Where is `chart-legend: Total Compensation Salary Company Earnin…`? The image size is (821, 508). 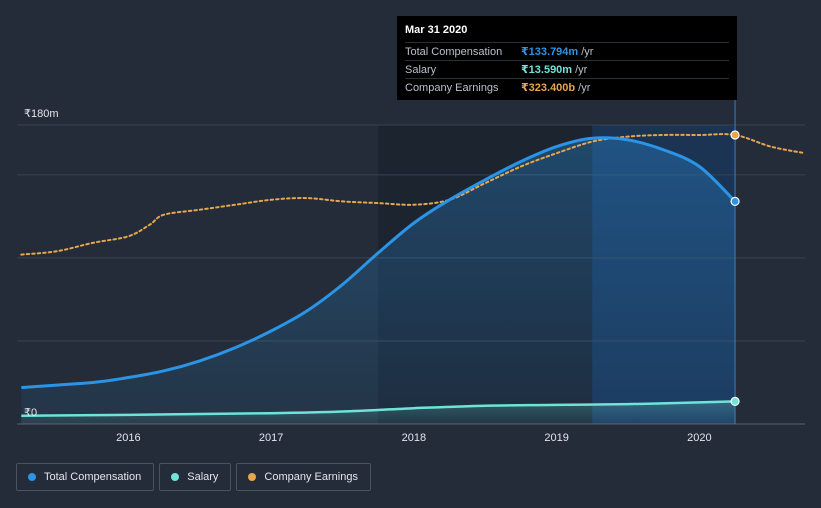 chart-legend: Total Compensation Salary Company Earnin… is located at coordinates (193, 477).